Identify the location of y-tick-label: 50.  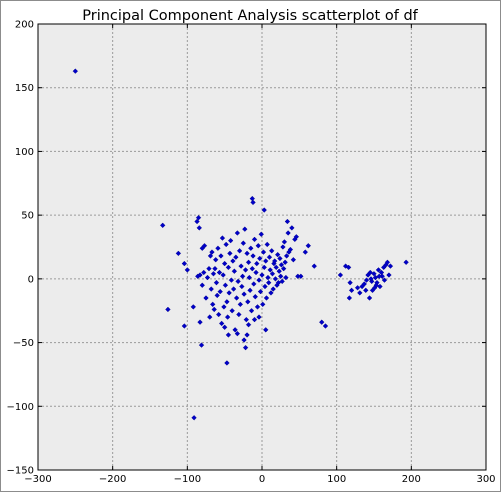
(27, 216).